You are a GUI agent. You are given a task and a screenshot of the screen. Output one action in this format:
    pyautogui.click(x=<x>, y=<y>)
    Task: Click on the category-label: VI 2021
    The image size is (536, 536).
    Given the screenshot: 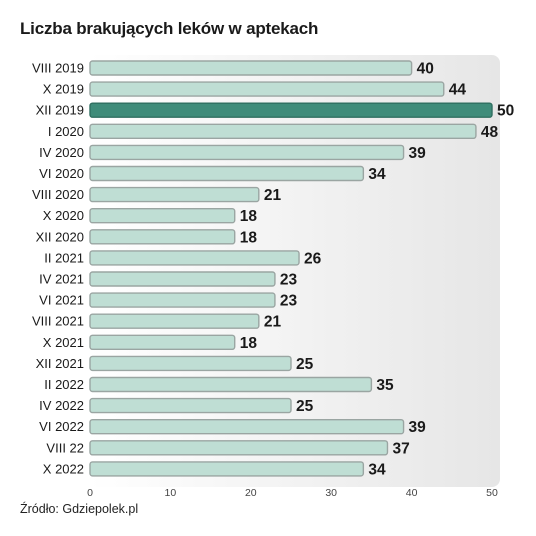 What is the action you would take?
    pyautogui.click(x=61, y=300)
    